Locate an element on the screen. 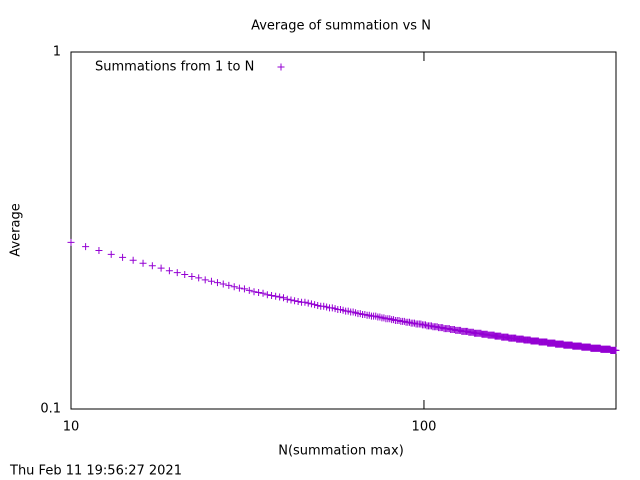 This screenshot has width=640, height=480. y-tick-label: 0.1 is located at coordinates (50, 409).